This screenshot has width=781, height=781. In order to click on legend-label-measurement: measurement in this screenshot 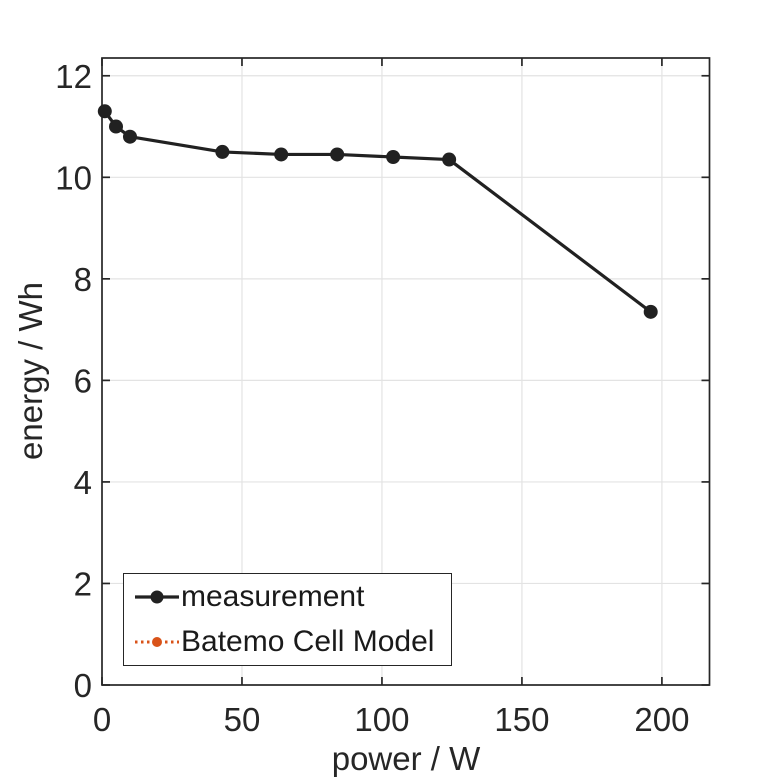, I will do `click(273, 596)`.